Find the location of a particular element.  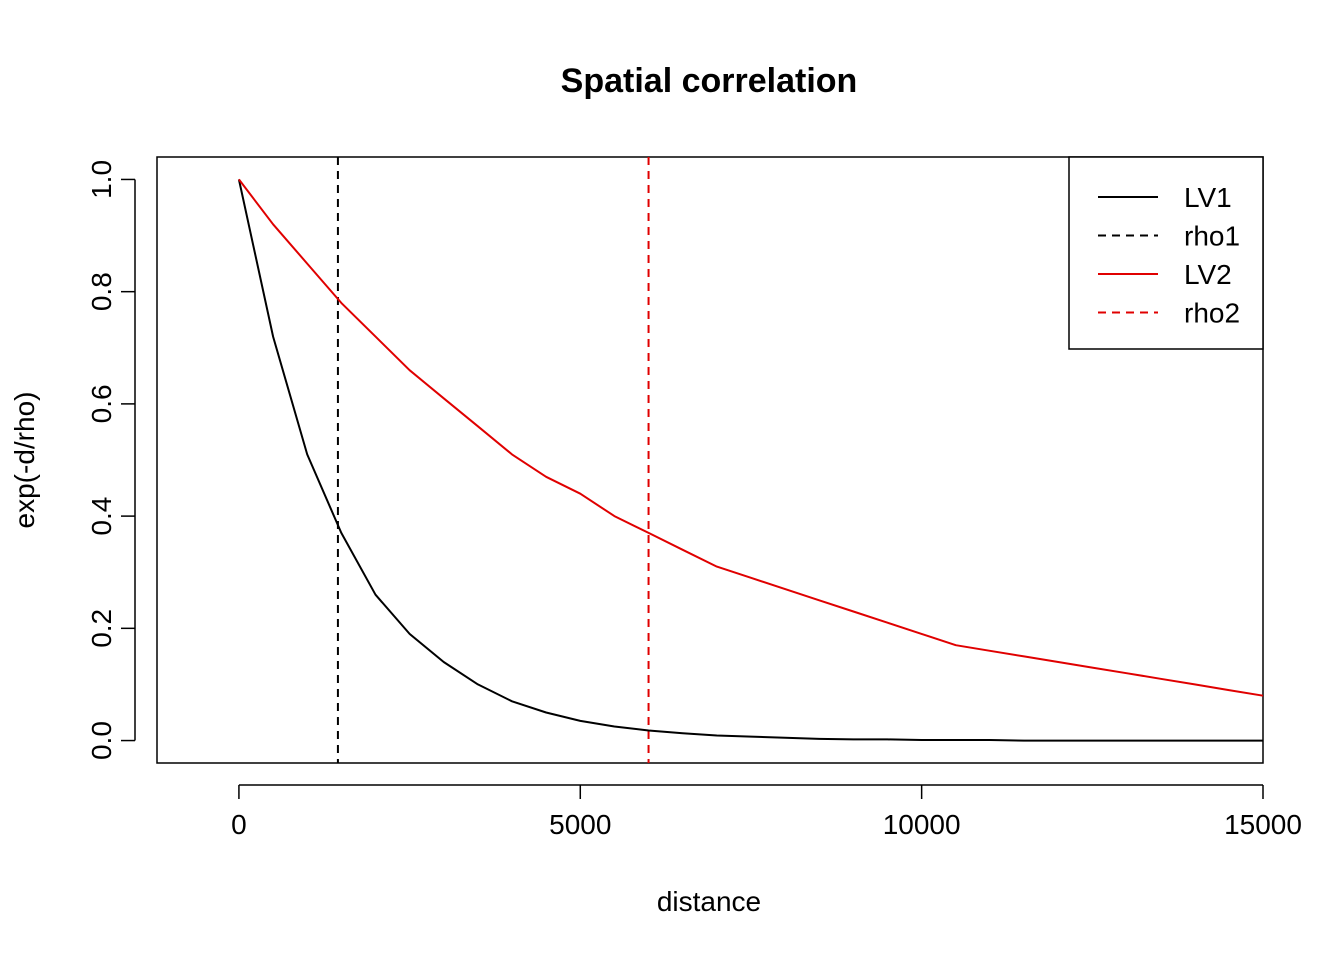

chart-title: Spatial correlation is located at coordinates (709, 81).